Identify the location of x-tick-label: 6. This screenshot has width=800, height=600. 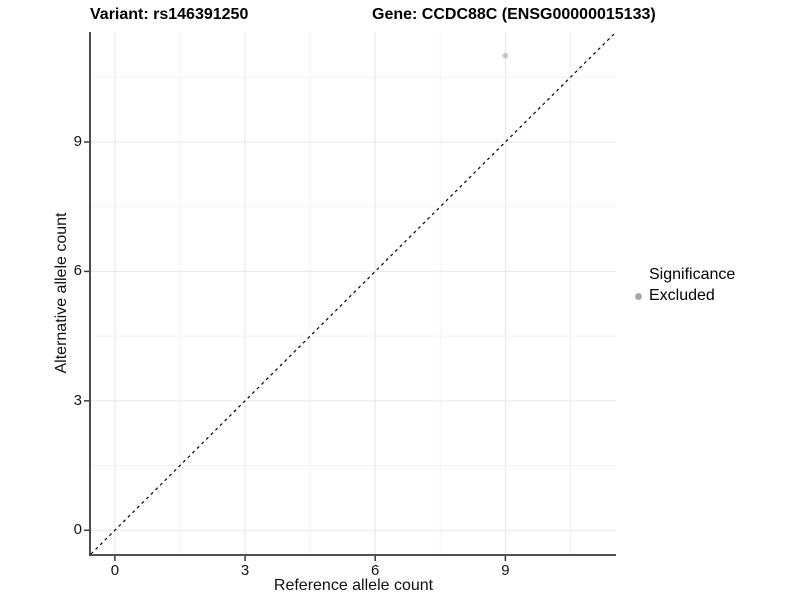
(375, 570).